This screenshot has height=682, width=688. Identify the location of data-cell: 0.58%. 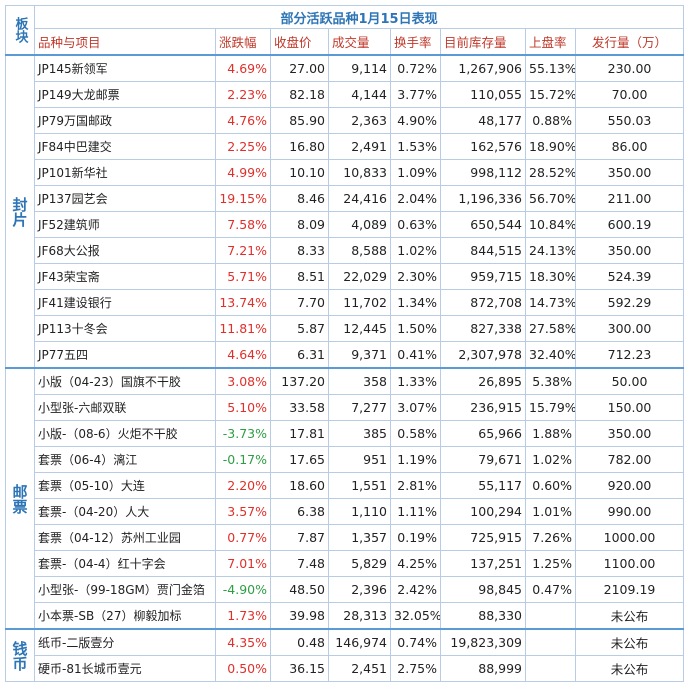
(415, 433).